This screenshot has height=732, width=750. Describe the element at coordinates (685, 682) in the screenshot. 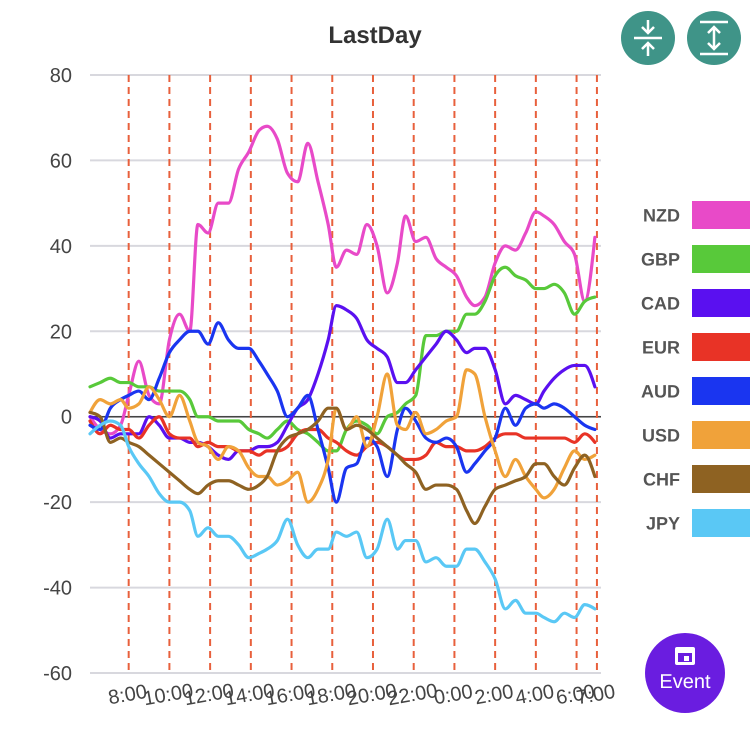

I see `text: Event` at that location.